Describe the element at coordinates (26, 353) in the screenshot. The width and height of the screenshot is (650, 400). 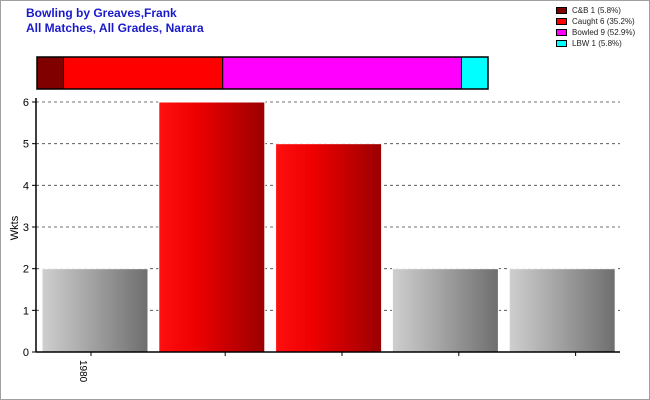
I see `y-tick-label: 0` at that location.